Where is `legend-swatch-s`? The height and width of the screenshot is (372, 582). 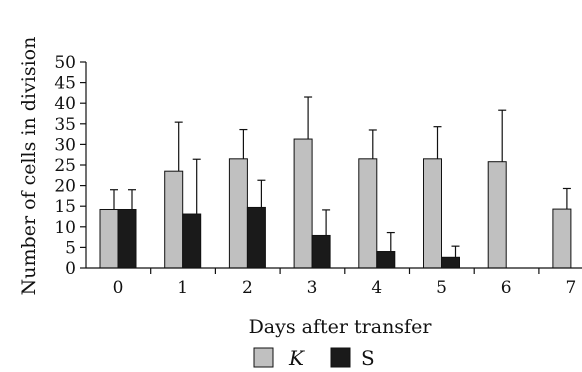 legend-swatch-s is located at coordinates (340, 357).